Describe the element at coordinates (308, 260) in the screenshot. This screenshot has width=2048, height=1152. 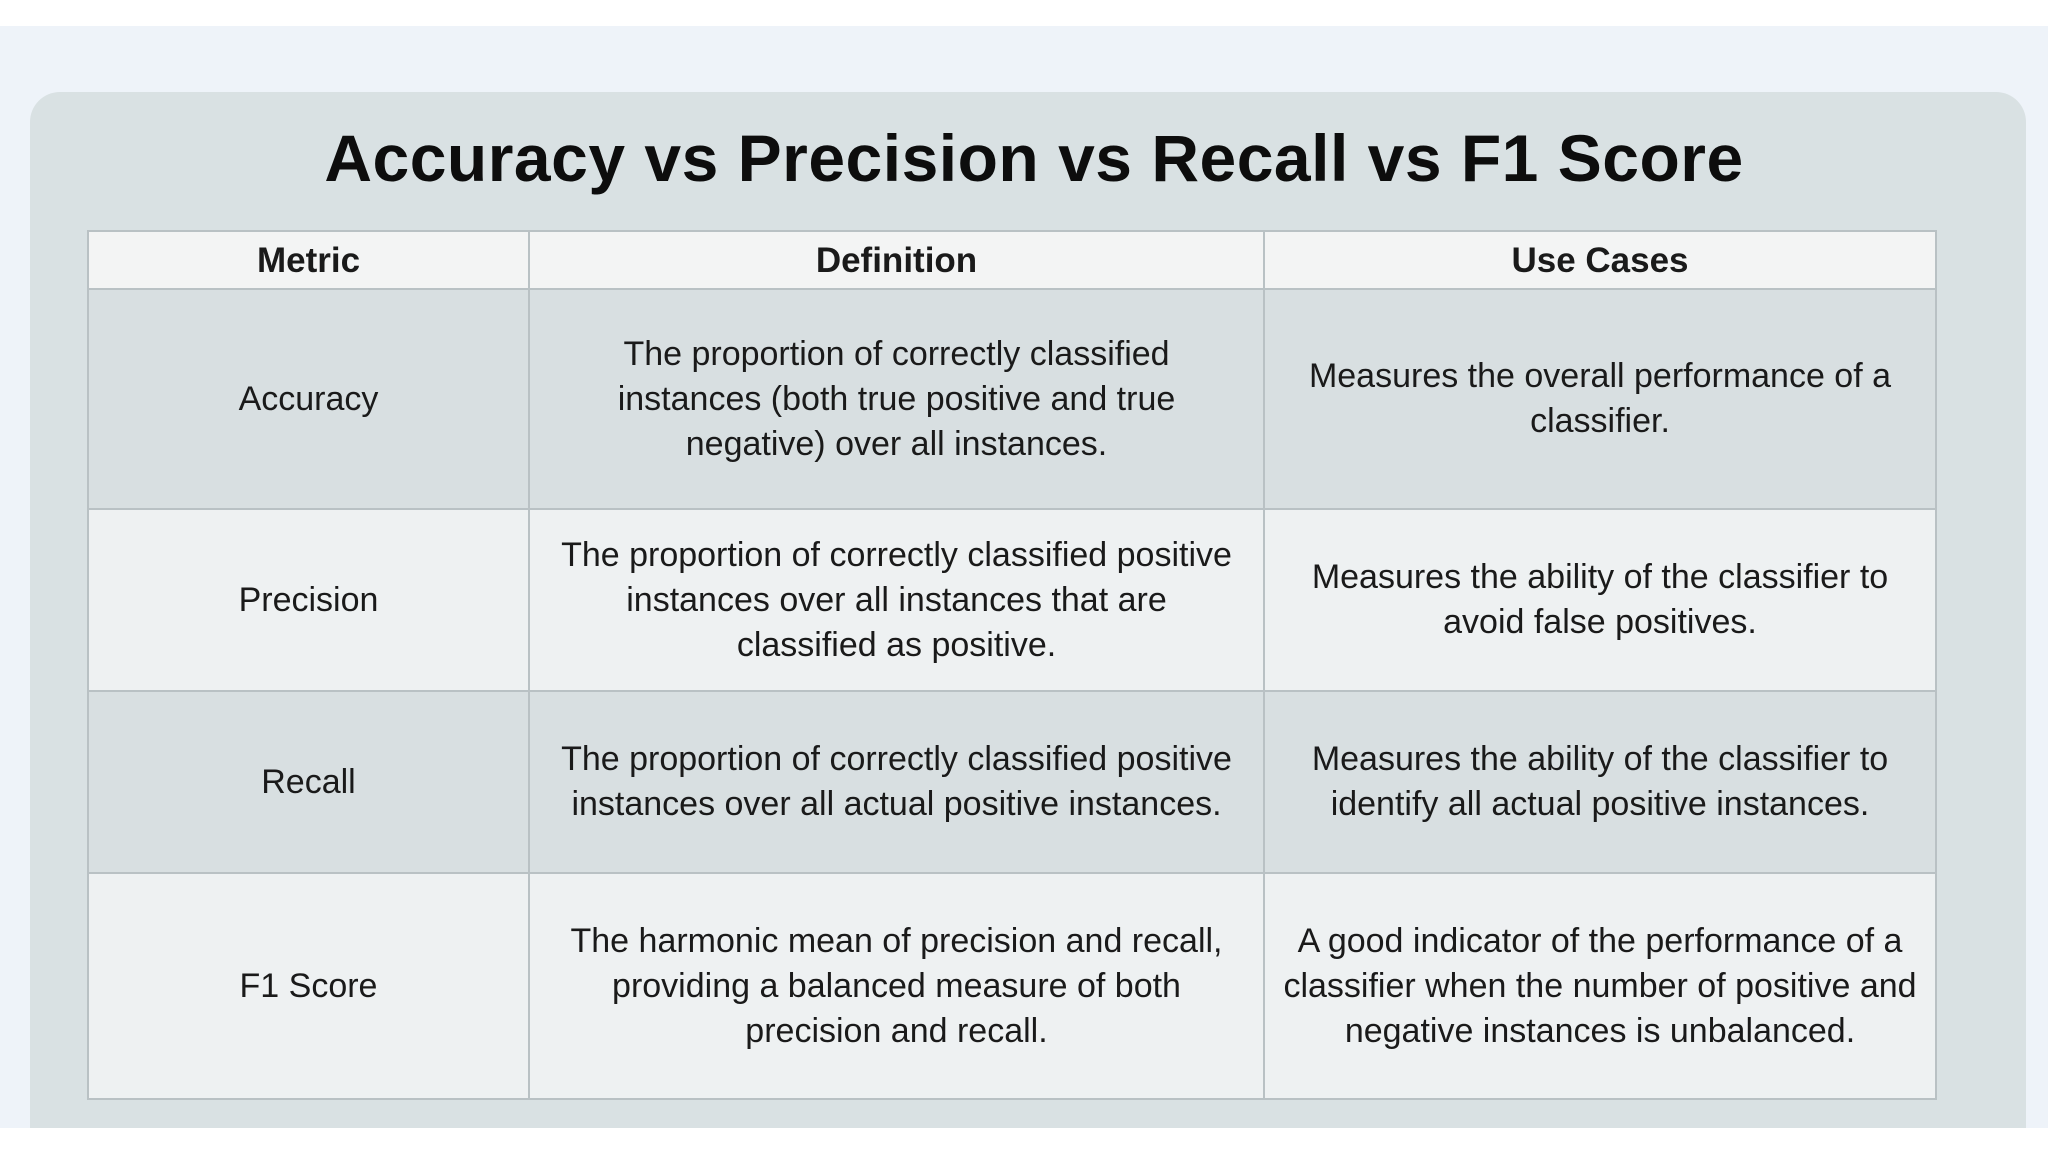
I see `header-metric: Metric` at that location.